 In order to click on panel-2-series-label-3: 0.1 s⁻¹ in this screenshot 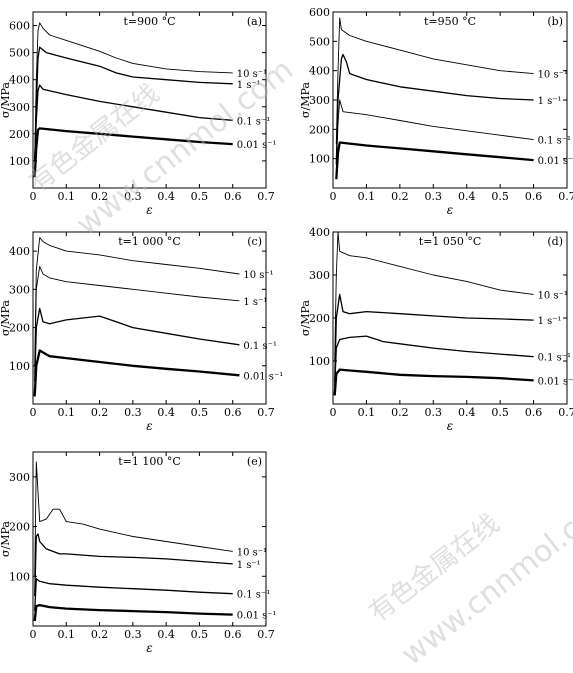, I will do `click(555, 141)`.